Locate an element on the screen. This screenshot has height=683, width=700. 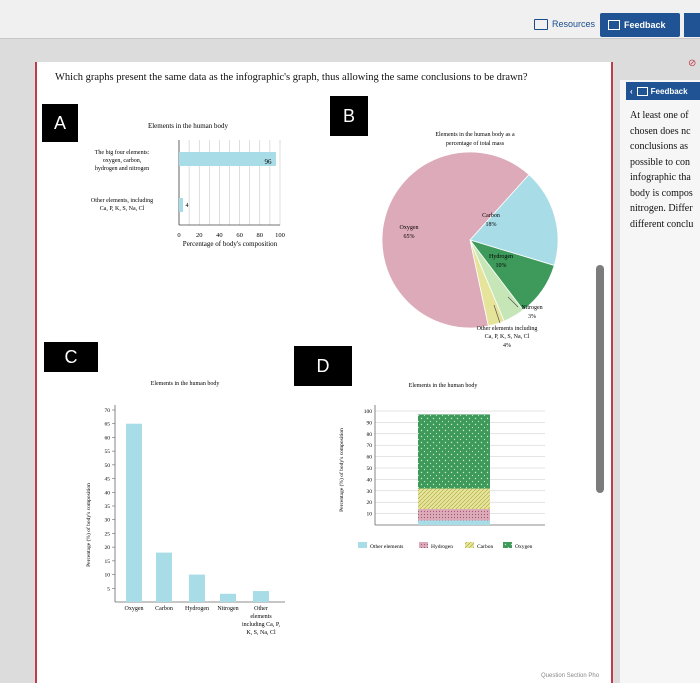
chart-b-title-line1: Elements in the human body as a is located at coordinates (475, 135).